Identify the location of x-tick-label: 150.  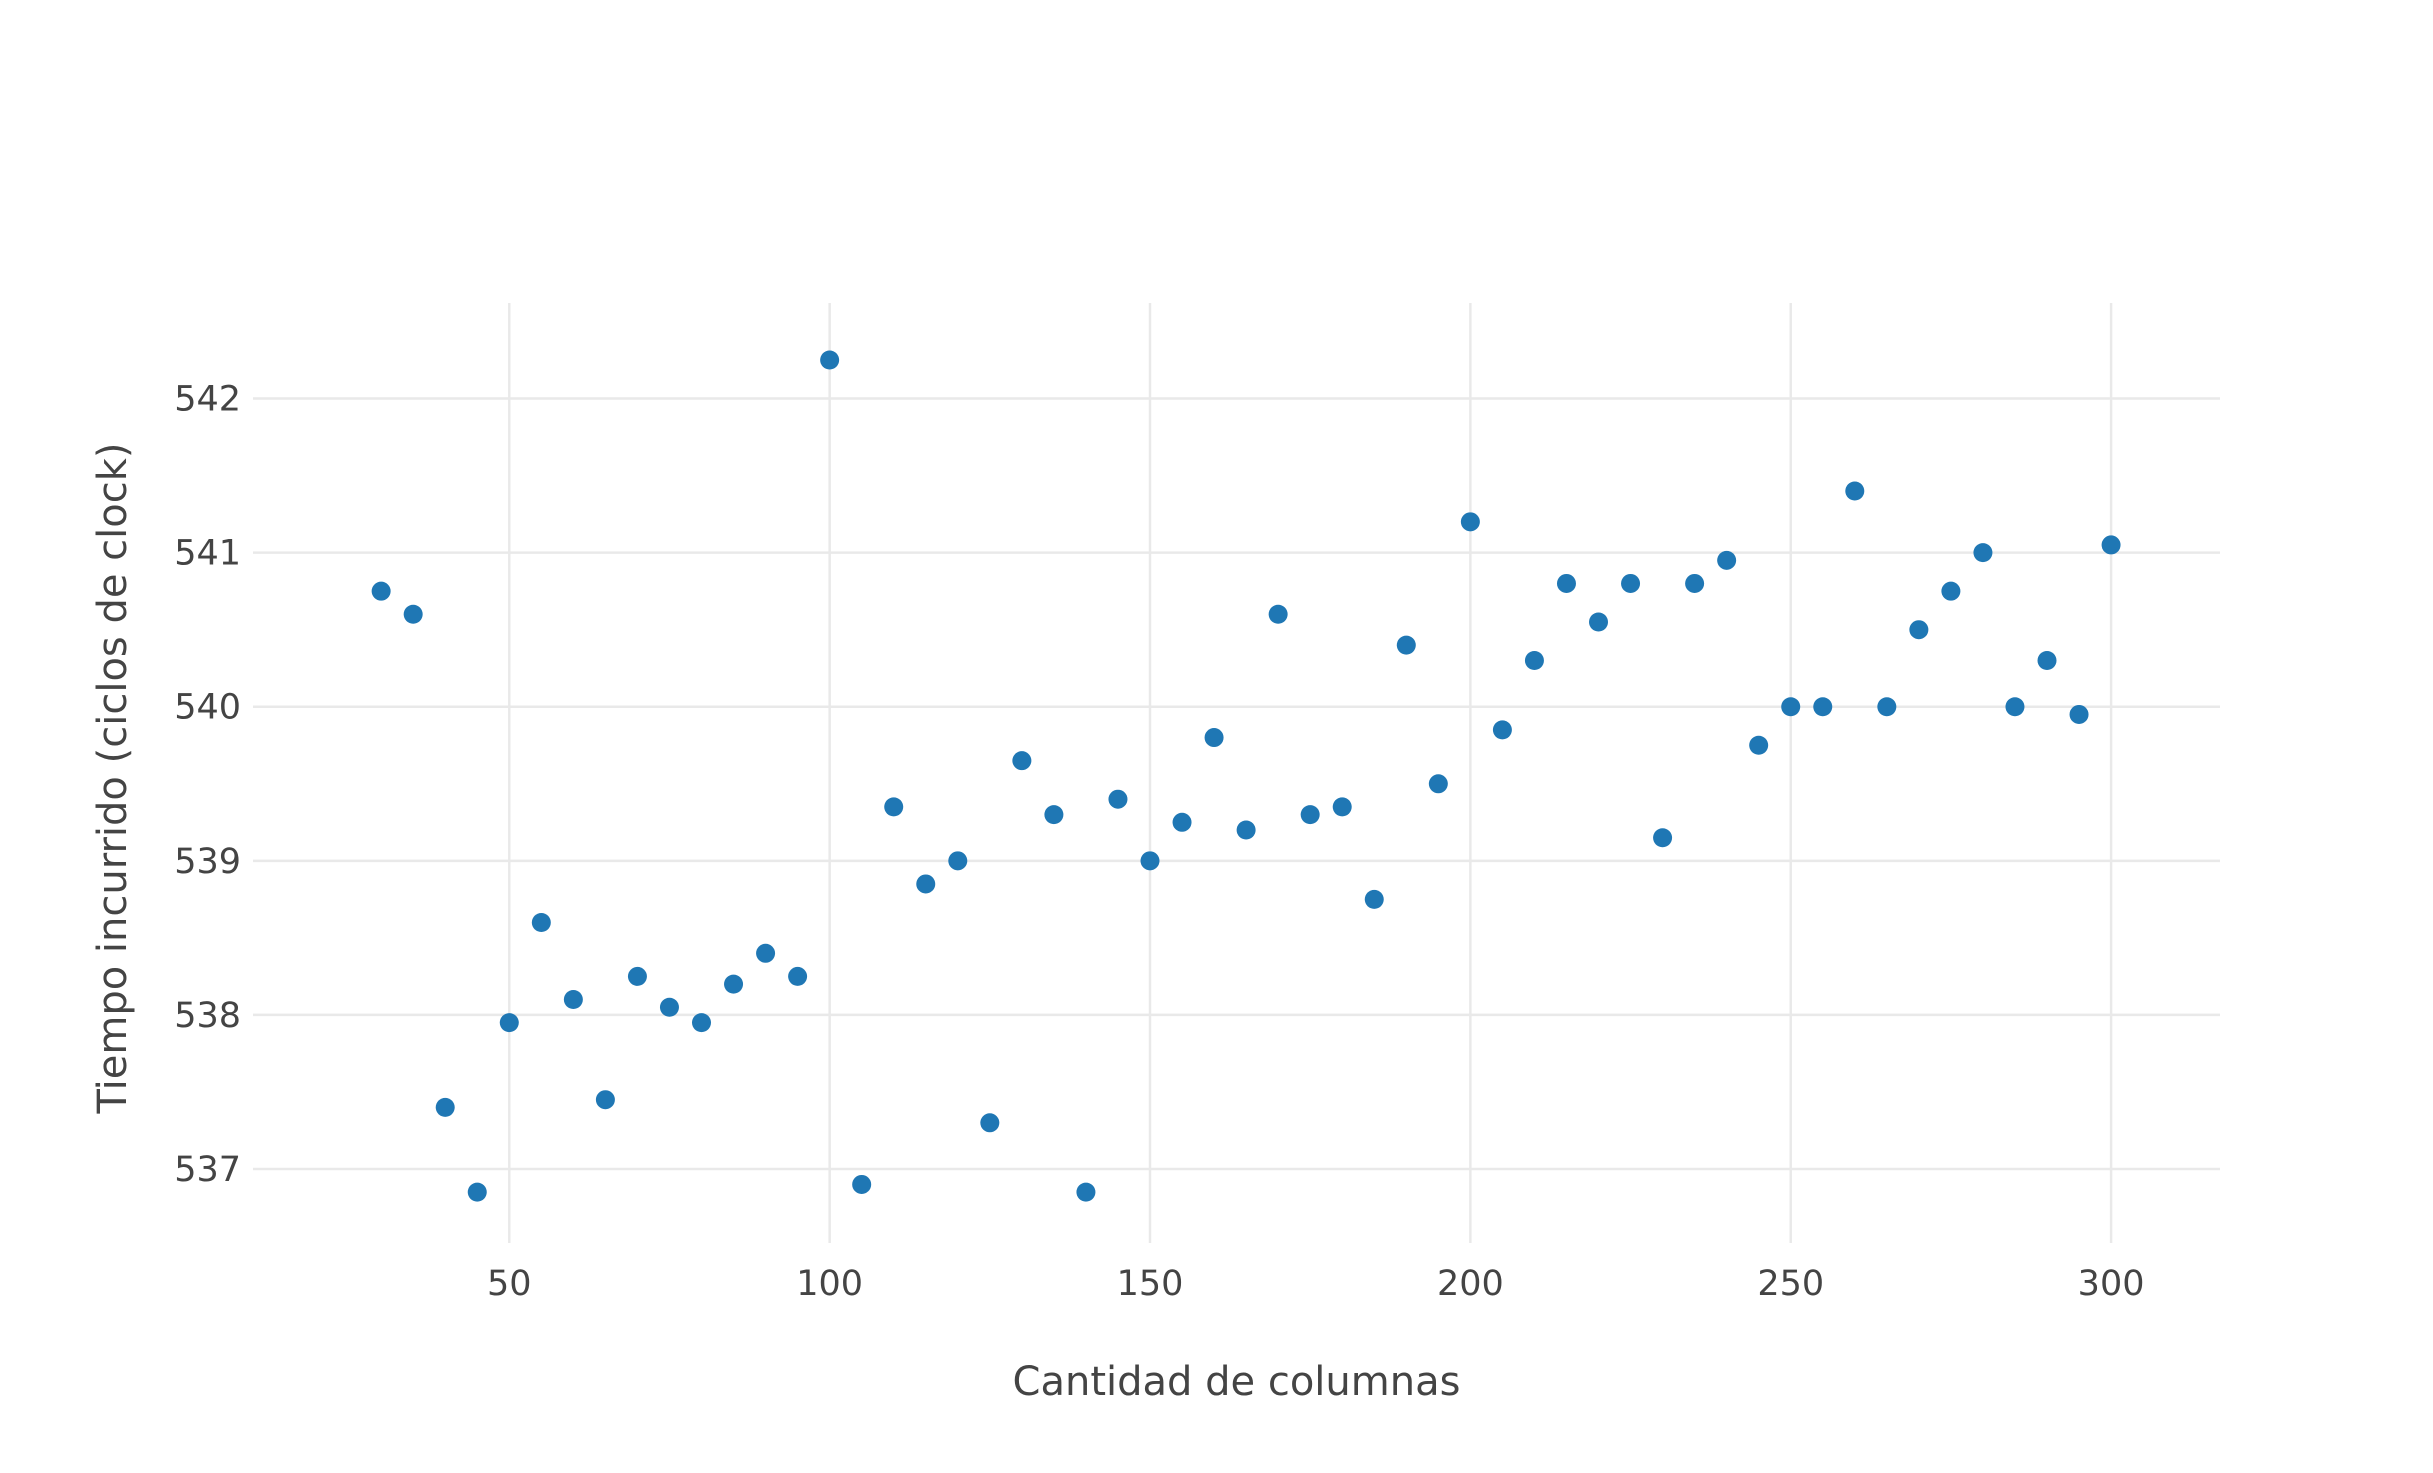
(1150, 1284).